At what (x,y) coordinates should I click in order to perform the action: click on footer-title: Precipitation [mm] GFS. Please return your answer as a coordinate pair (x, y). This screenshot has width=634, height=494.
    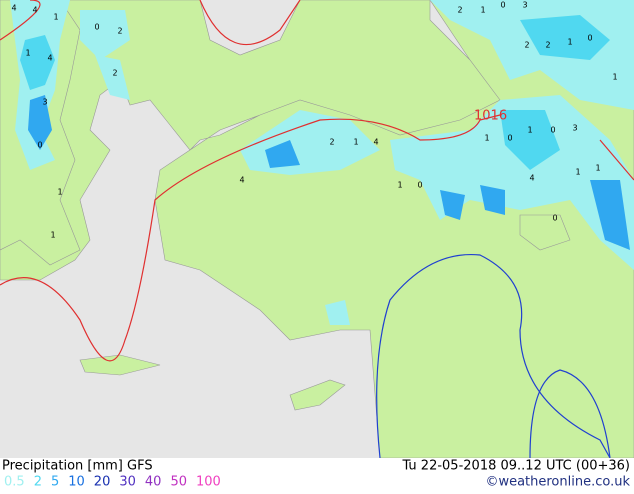
    Looking at the image, I should click on (77, 466).